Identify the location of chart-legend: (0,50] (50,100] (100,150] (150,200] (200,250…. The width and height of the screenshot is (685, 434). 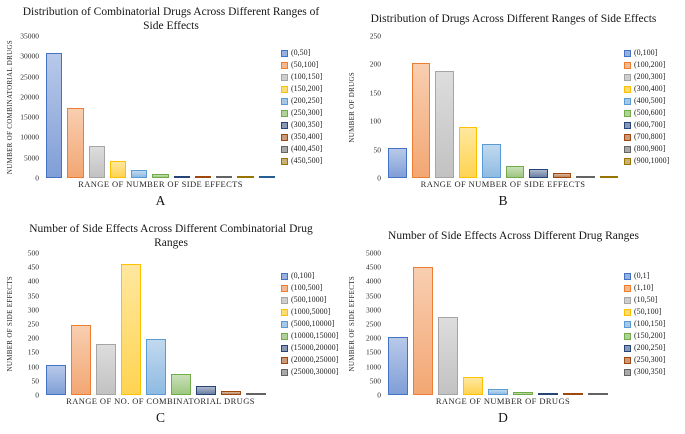
(308, 107).